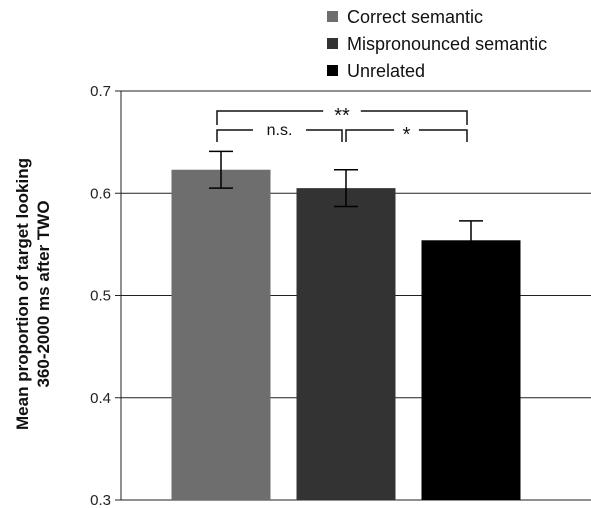 The image size is (591, 508). I want to click on y-tick-label: 0.7, so click(100, 91).